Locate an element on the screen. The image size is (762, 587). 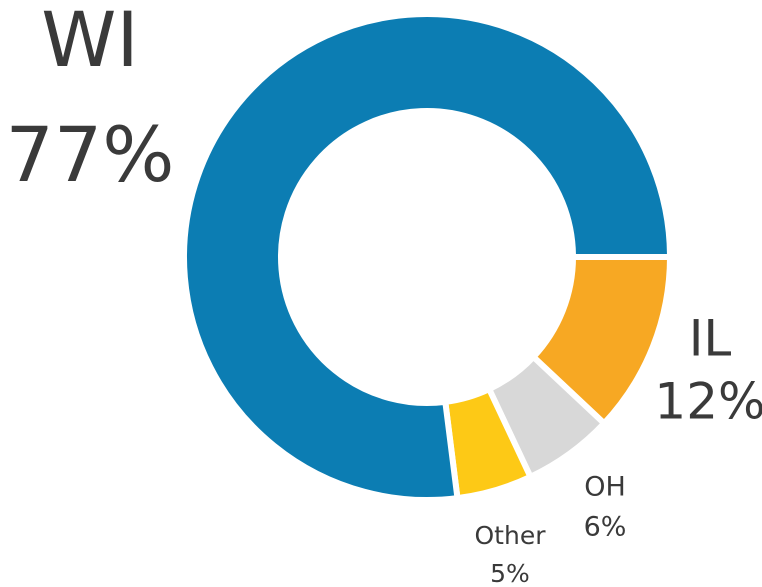
segment-name: Other is located at coordinates (511, 535).